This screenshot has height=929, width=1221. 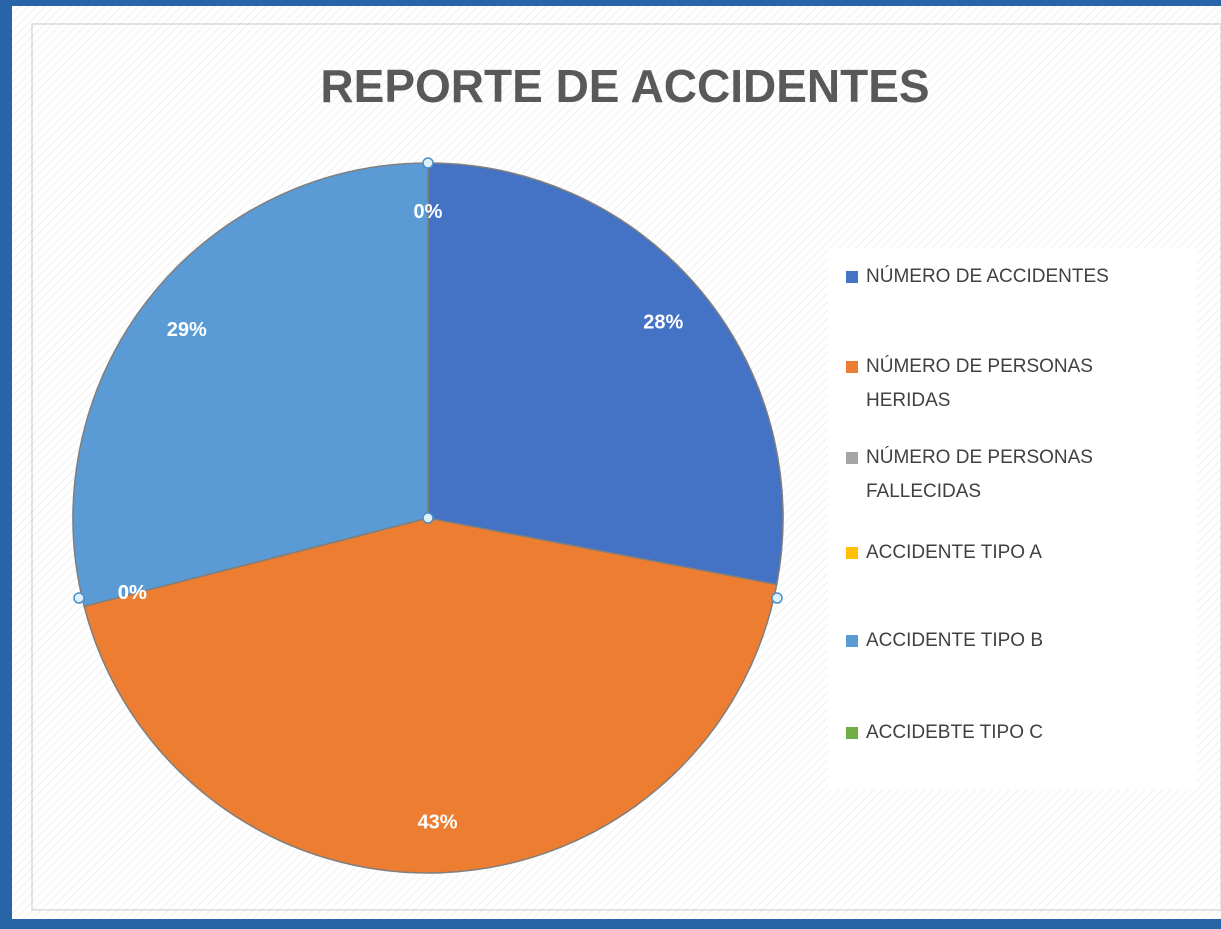 I want to click on legend-item: ACCIDEBTE TIPO C, so click(x=1006, y=733).